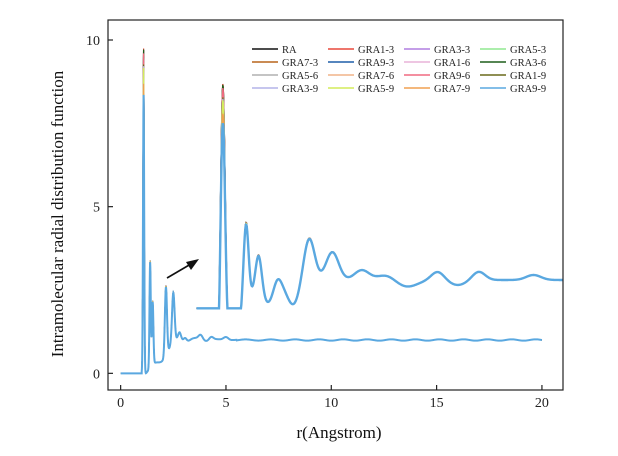  Describe the element at coordinates (96, 374) in the screenshot. I see `y-tick-label: 0` at that location.